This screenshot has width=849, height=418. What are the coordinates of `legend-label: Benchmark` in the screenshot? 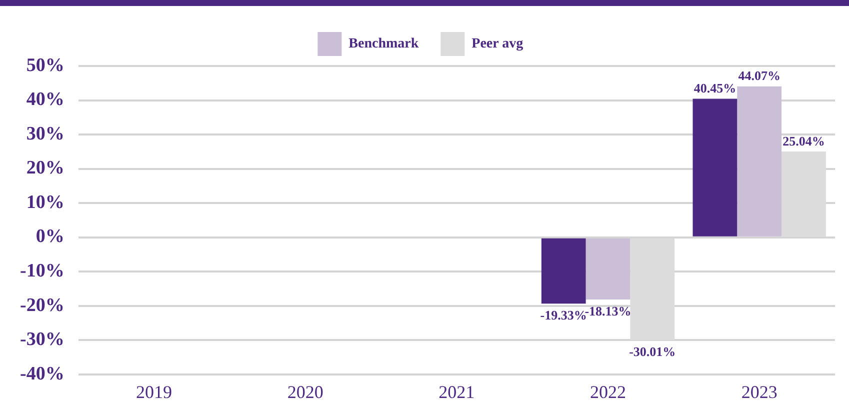 It's located at (383, 44).